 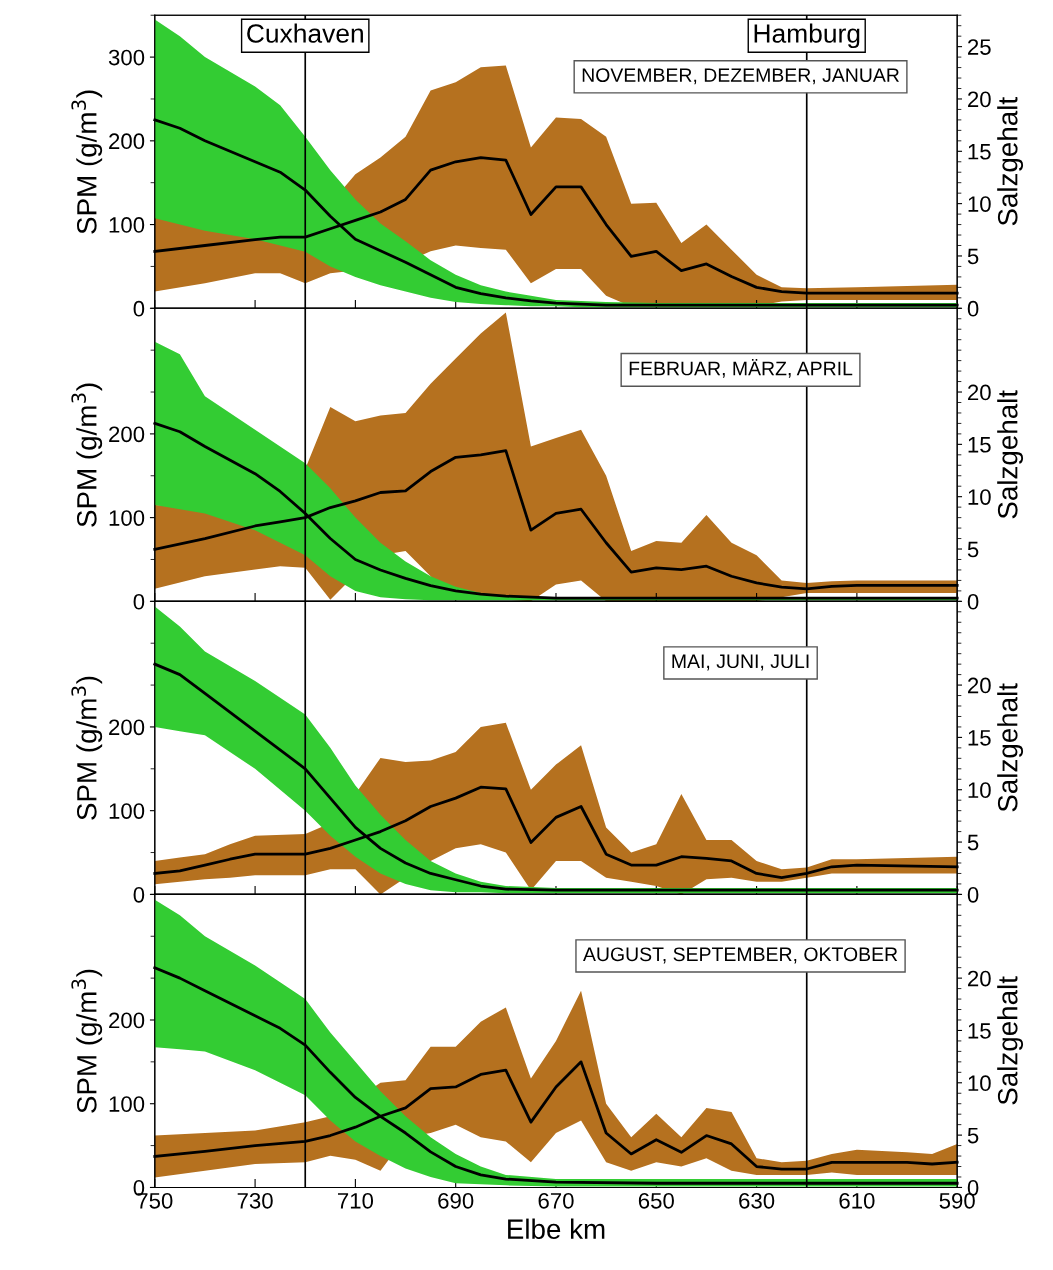 What do you see at coordinates (741, 368) in the screenshot?
I see `annotation: FEBRUAR, MÄRZ, APRIL` at bounding box center [741, 368].